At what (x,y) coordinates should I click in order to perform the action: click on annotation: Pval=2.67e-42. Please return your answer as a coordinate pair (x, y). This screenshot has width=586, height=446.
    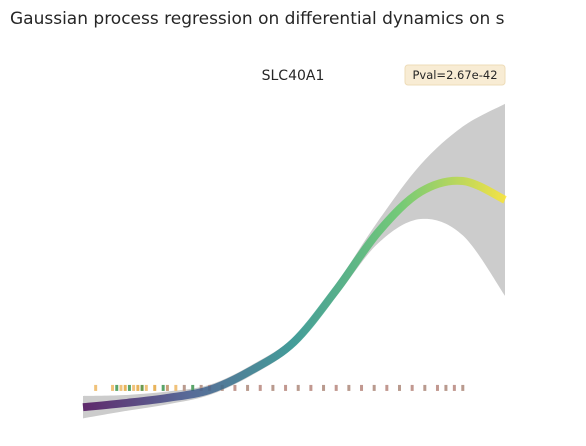
    Looking at the image, I should click on (454, 75).